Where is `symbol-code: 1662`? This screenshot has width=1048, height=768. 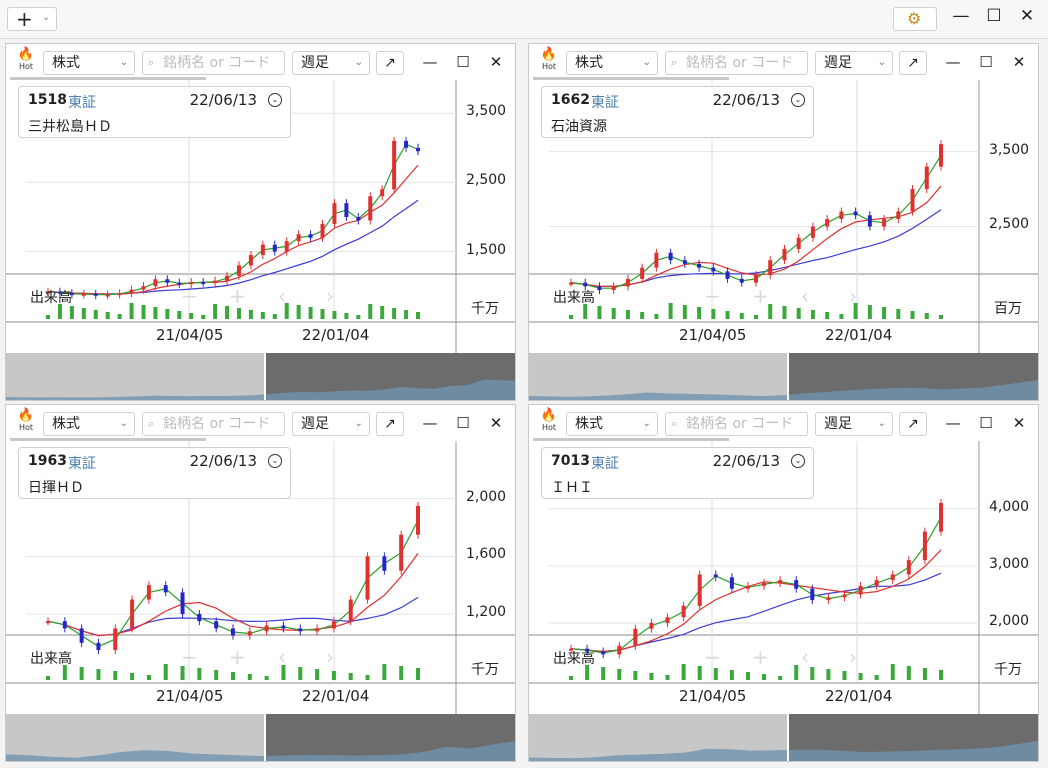 symbol-code: 1662 is located at coordinates (570, 100).